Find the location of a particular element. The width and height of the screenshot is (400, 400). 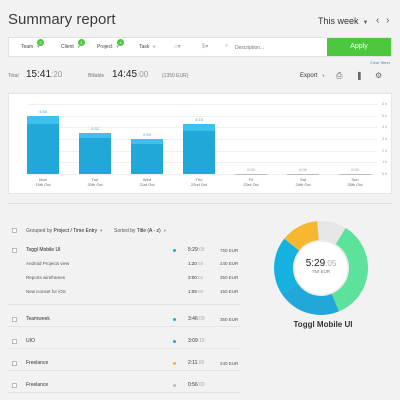

donut-chart is located at coordinates (321, 268).